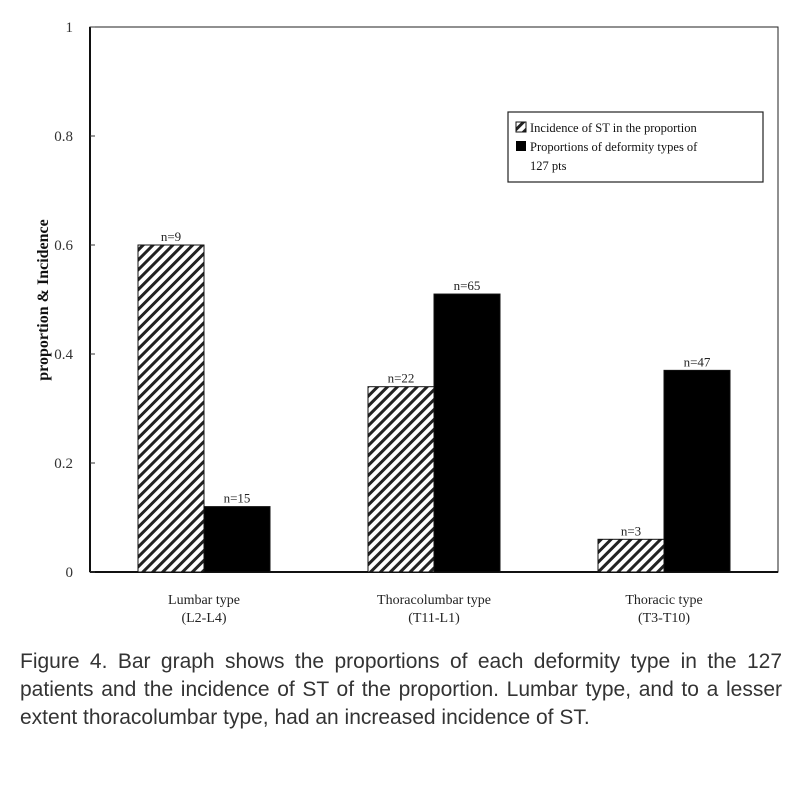 The width and height of the screenshot is (800, 794). I want to click on y-tick-label: 0.4, so click(63, 355).